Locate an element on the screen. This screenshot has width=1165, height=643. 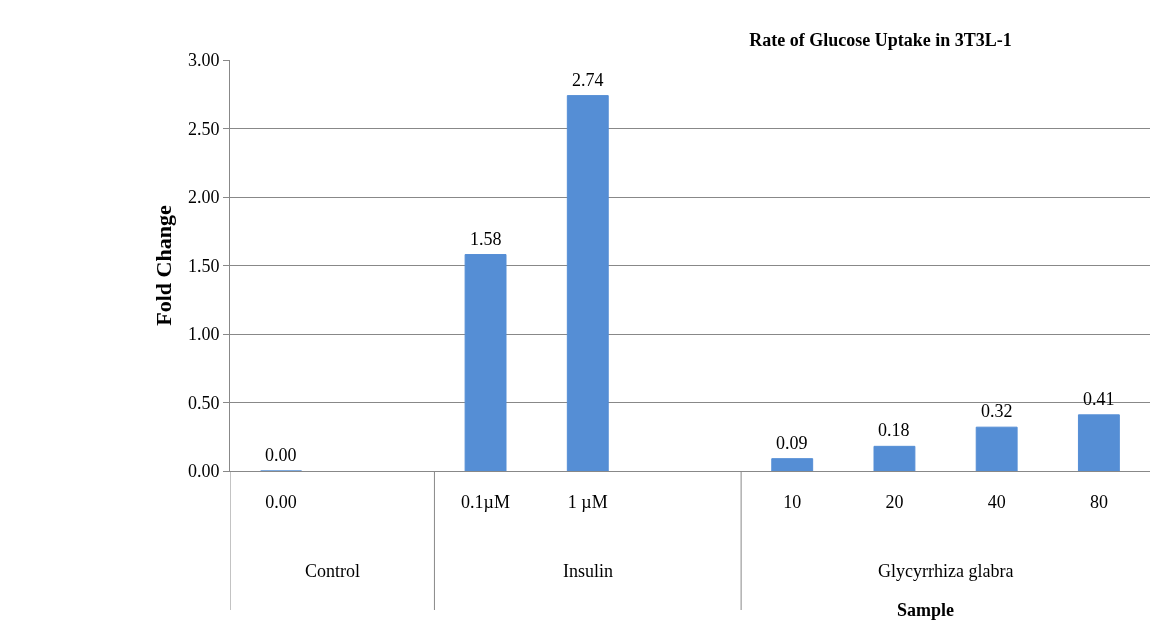
y-tick-label: 1.50 is located at coordinates (203, 265).